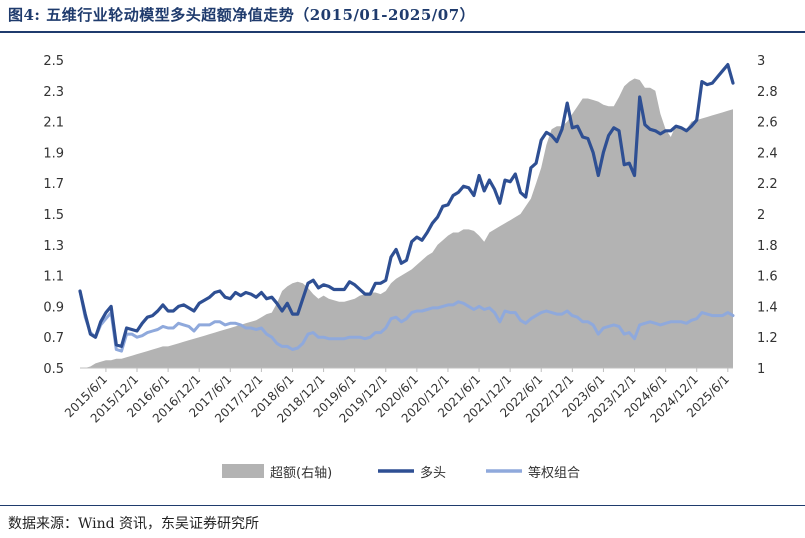 The height and width of the screenshot is (538, 805). What do you see at coordinates (53, 123) in the screenshot?
I see `y-left-tick-label: 2.1` at bounding box center [53, 123].